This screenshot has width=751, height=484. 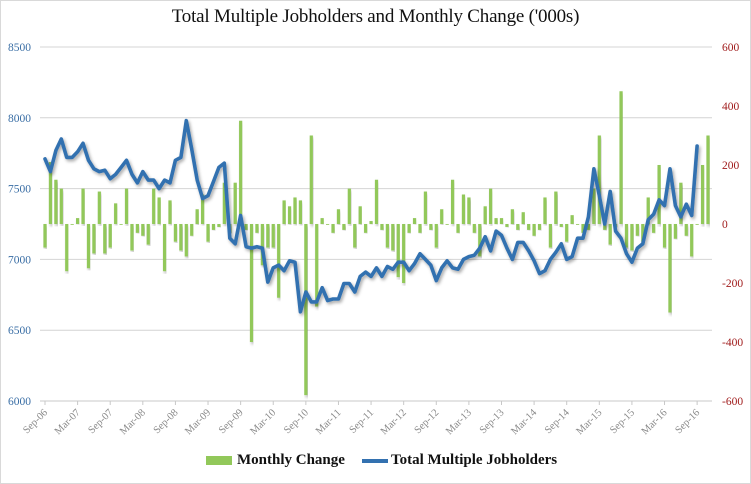 I want to click on right-y-tick-label: -600, so click(x=732, y=402).